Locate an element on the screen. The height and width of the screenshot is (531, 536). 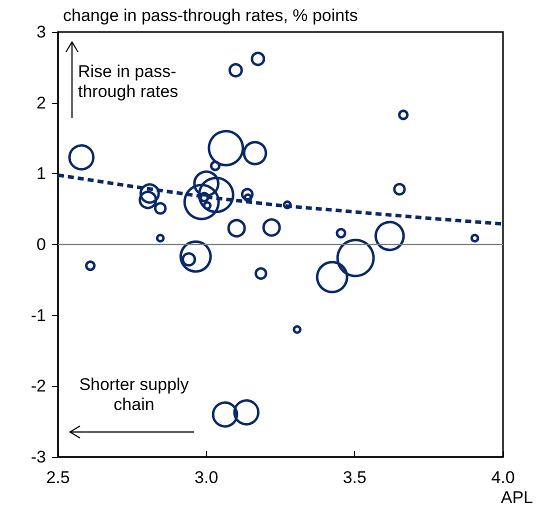
y-tick-label: -1 is located at coordinates (38, 315).